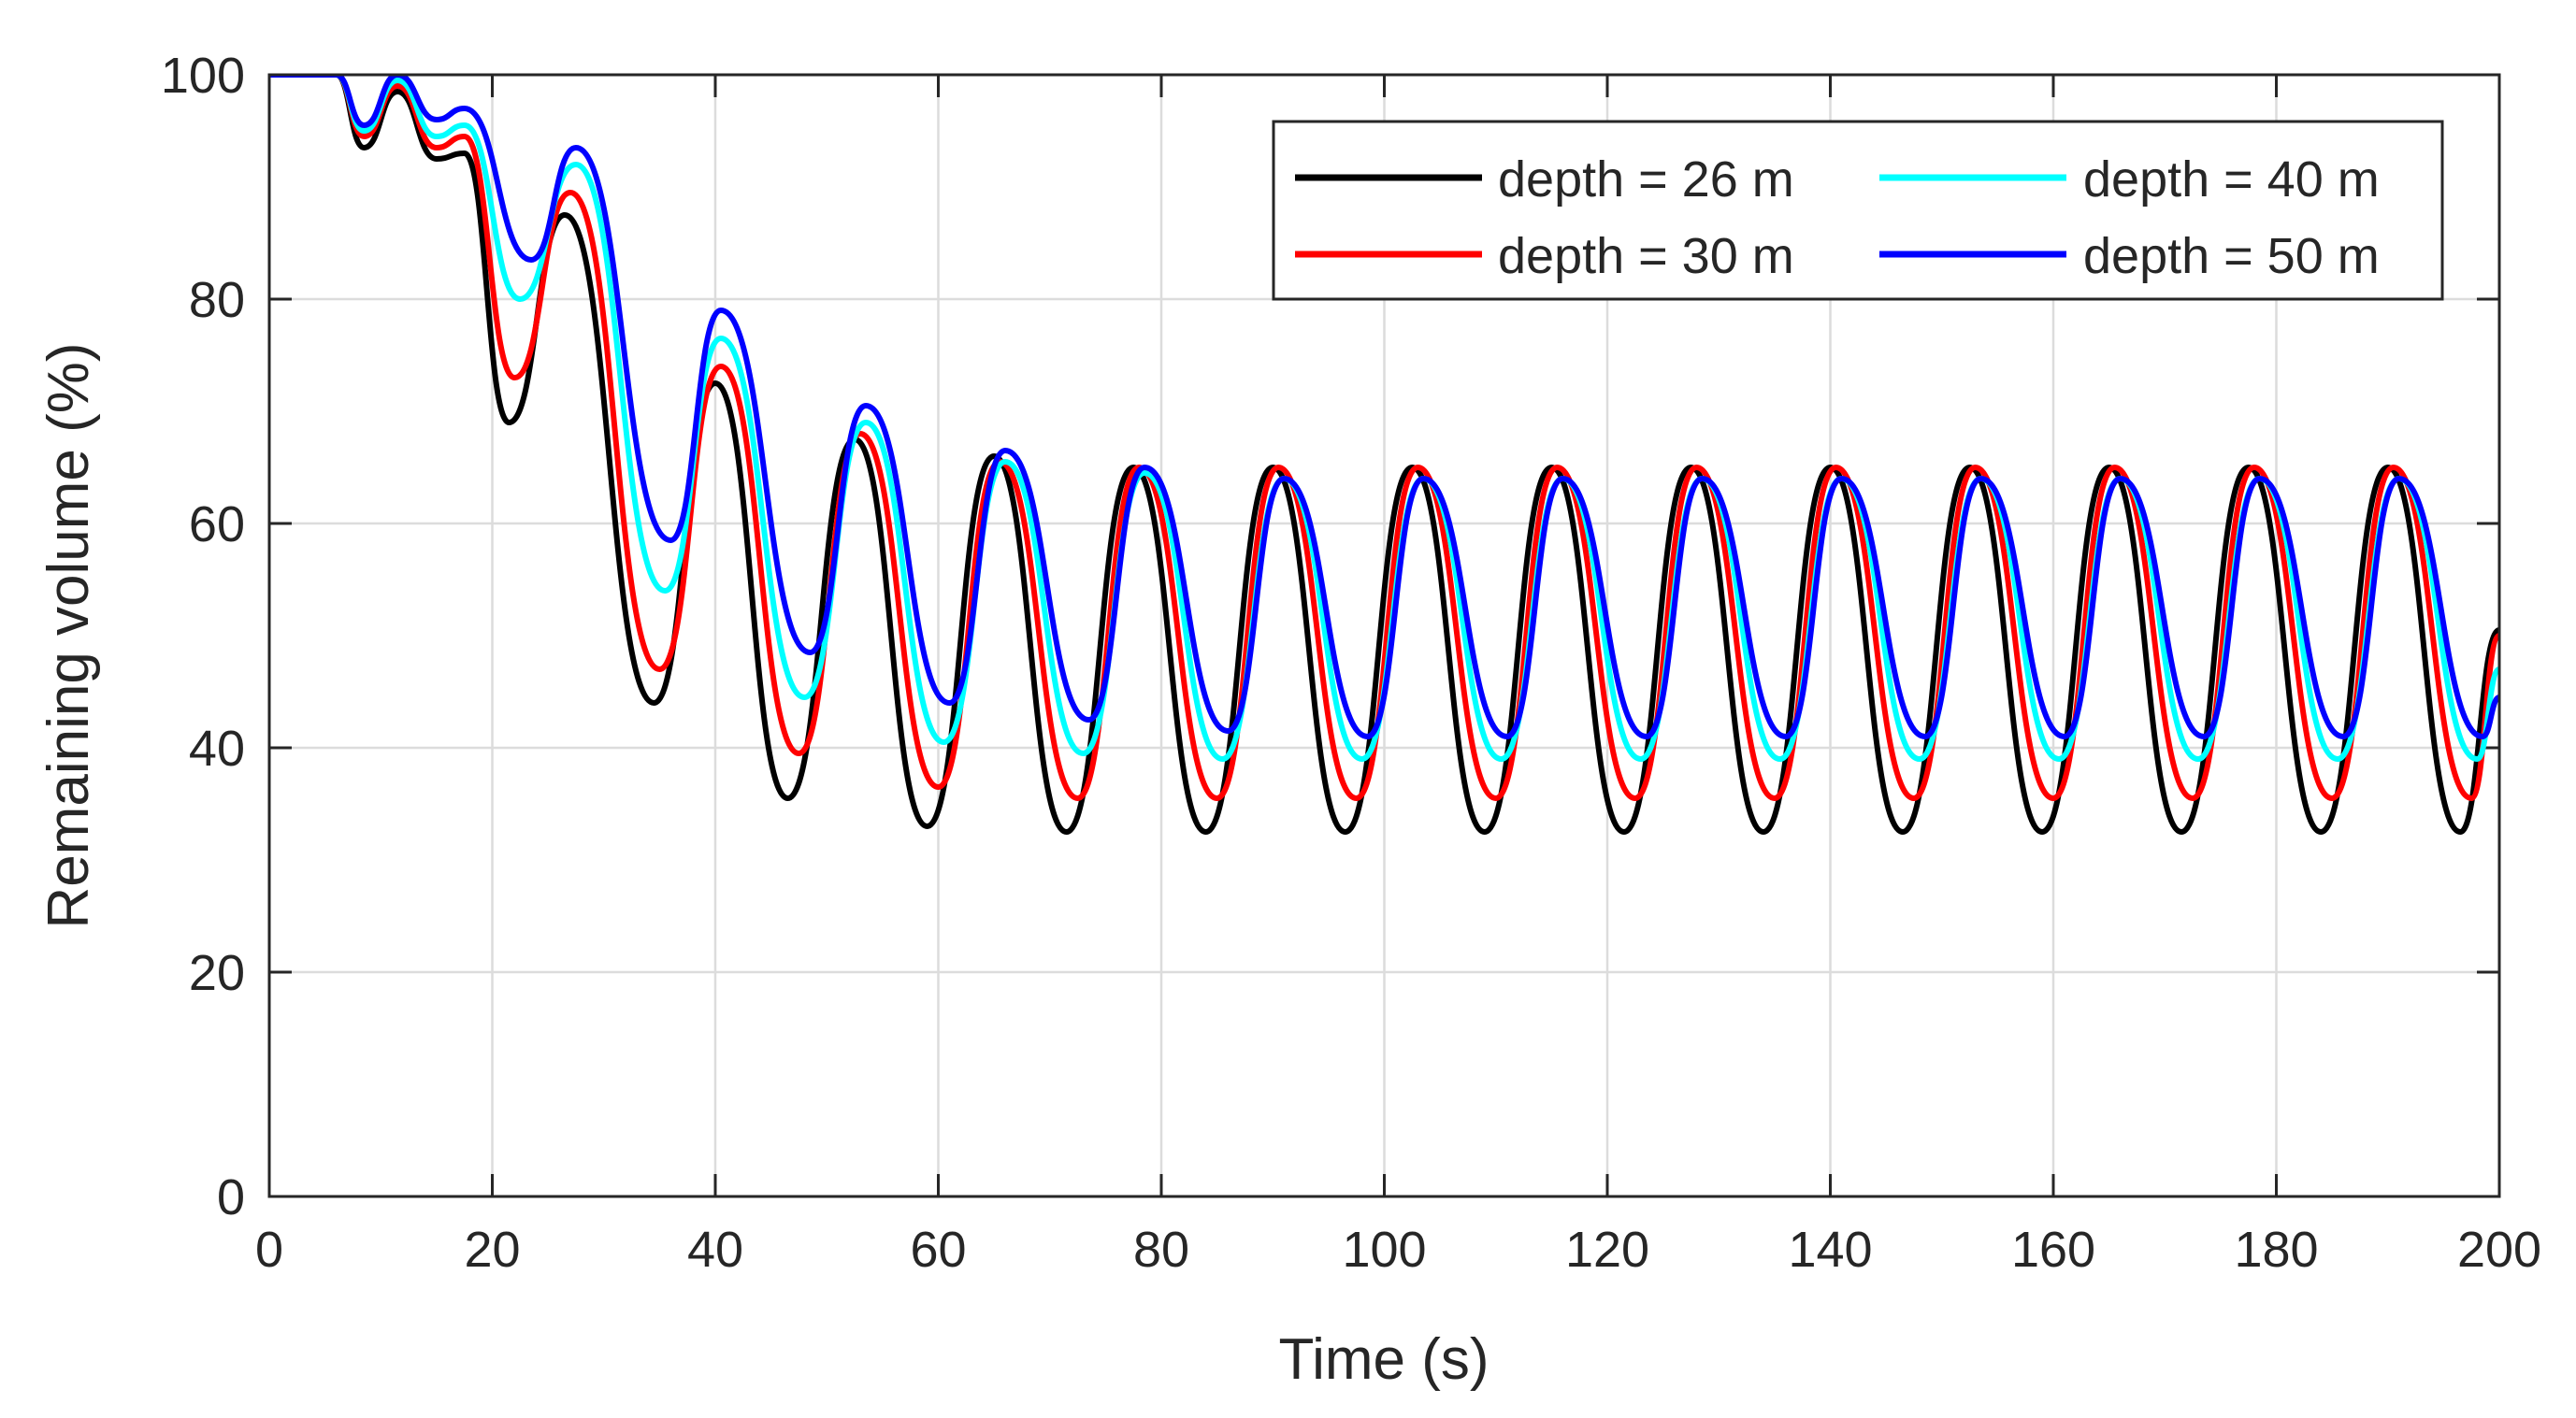  What do you see at coordinates (1161, 1250) in the screenshot?
I see `x-tick-label: 80` at bounding box center [1161, 1250].